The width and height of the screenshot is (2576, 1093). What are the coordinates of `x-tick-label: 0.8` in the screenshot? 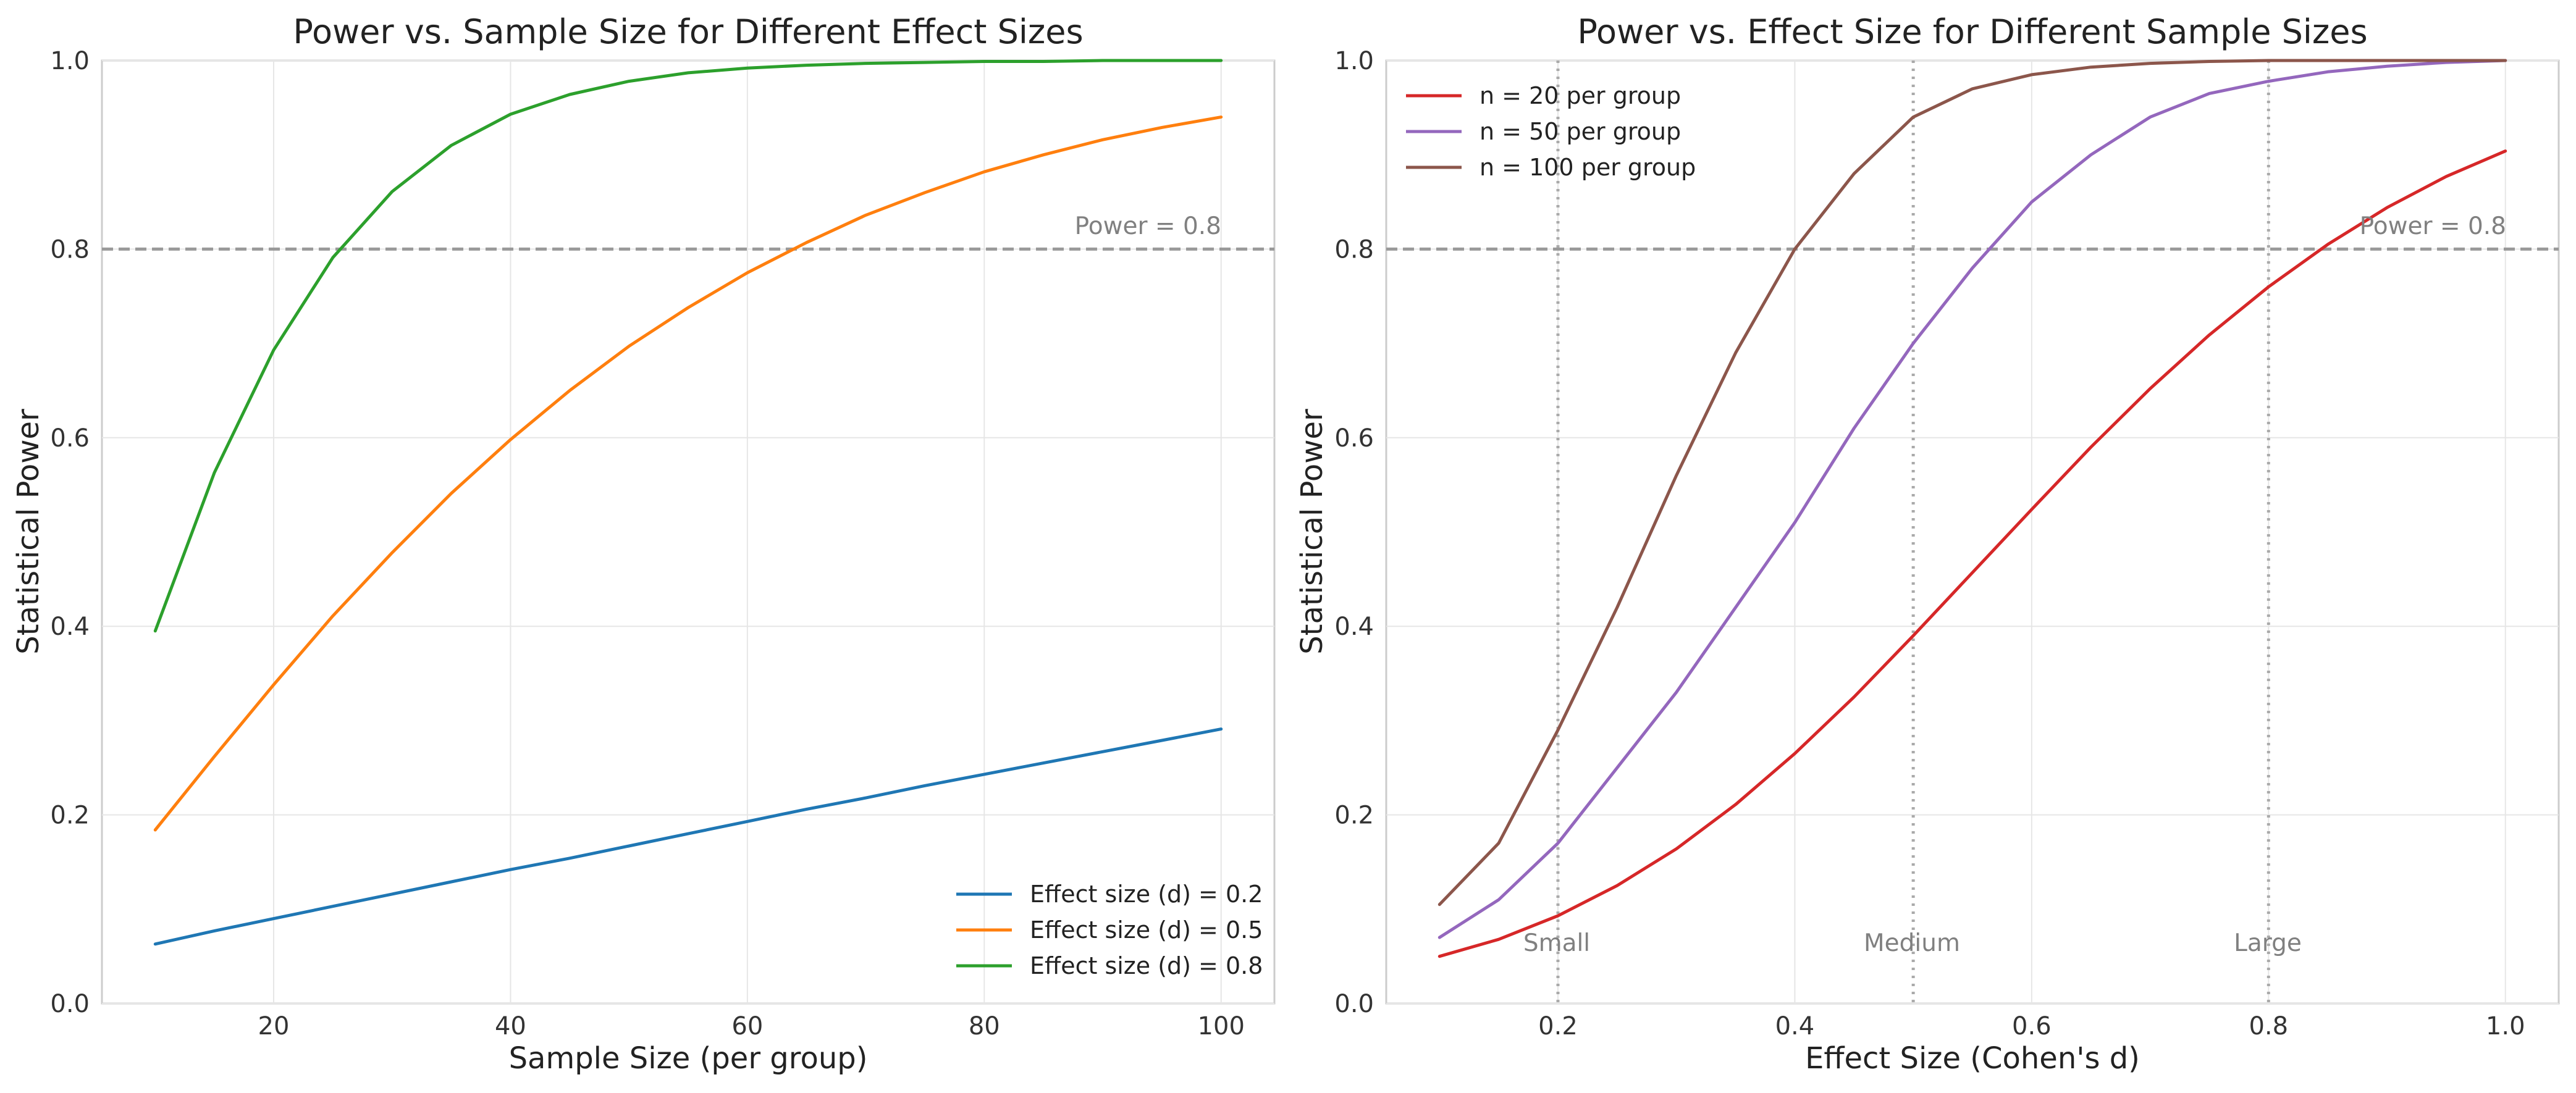 It's located at (2268, 1026).